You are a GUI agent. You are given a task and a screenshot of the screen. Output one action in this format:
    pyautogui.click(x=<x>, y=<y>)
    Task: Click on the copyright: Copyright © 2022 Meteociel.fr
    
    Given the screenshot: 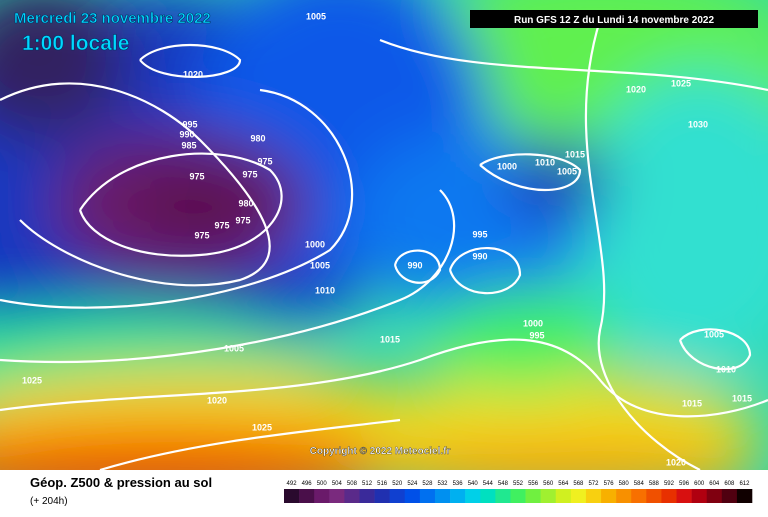 What is the action you would take?
    pyautogui.click(x=380, y=451)
    